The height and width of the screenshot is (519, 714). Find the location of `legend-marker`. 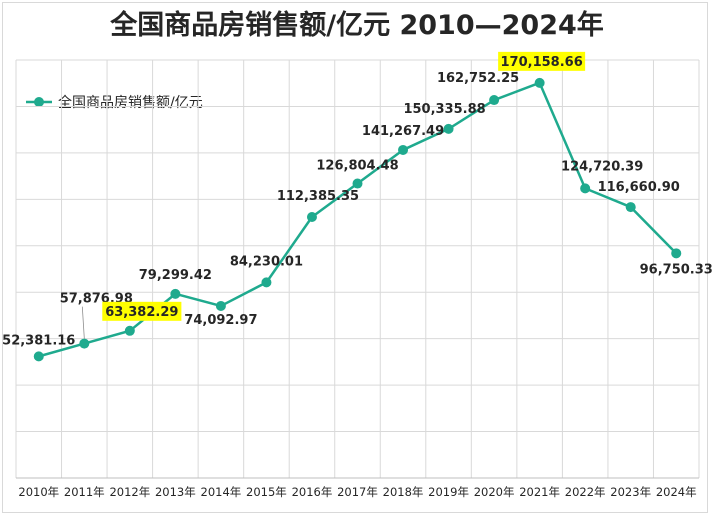

legend-marker is located at coordinates (39, 102).